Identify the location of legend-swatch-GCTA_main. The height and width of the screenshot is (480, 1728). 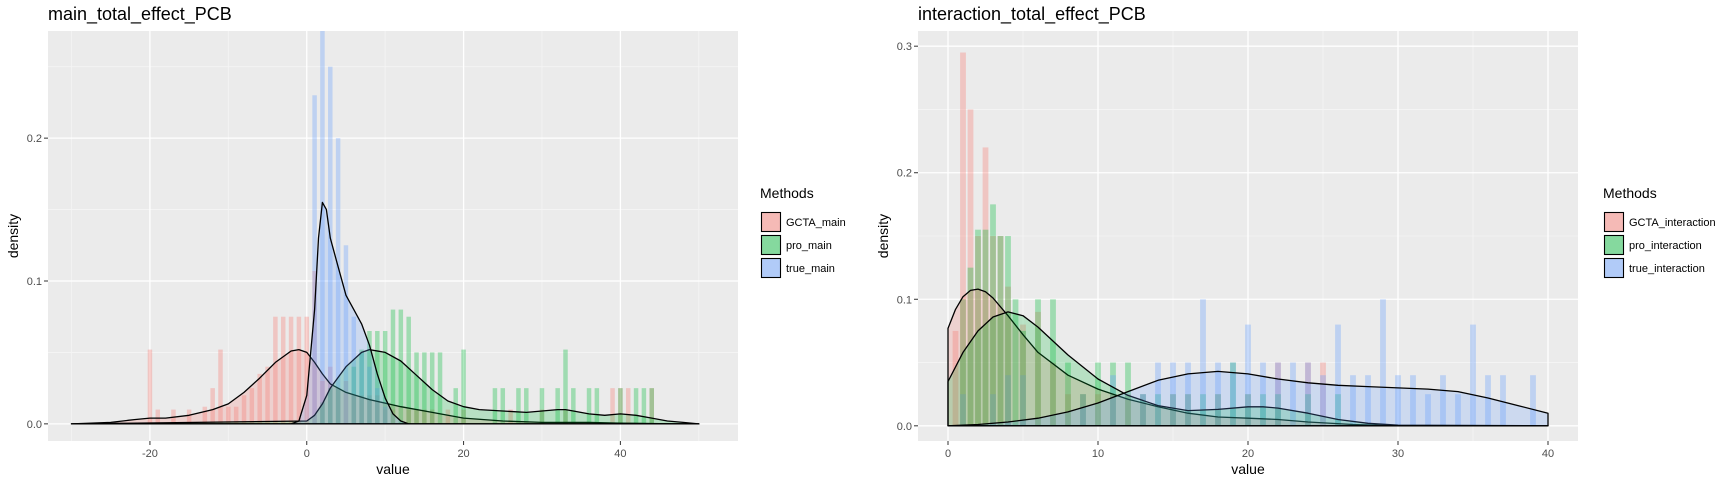
(771, 222).